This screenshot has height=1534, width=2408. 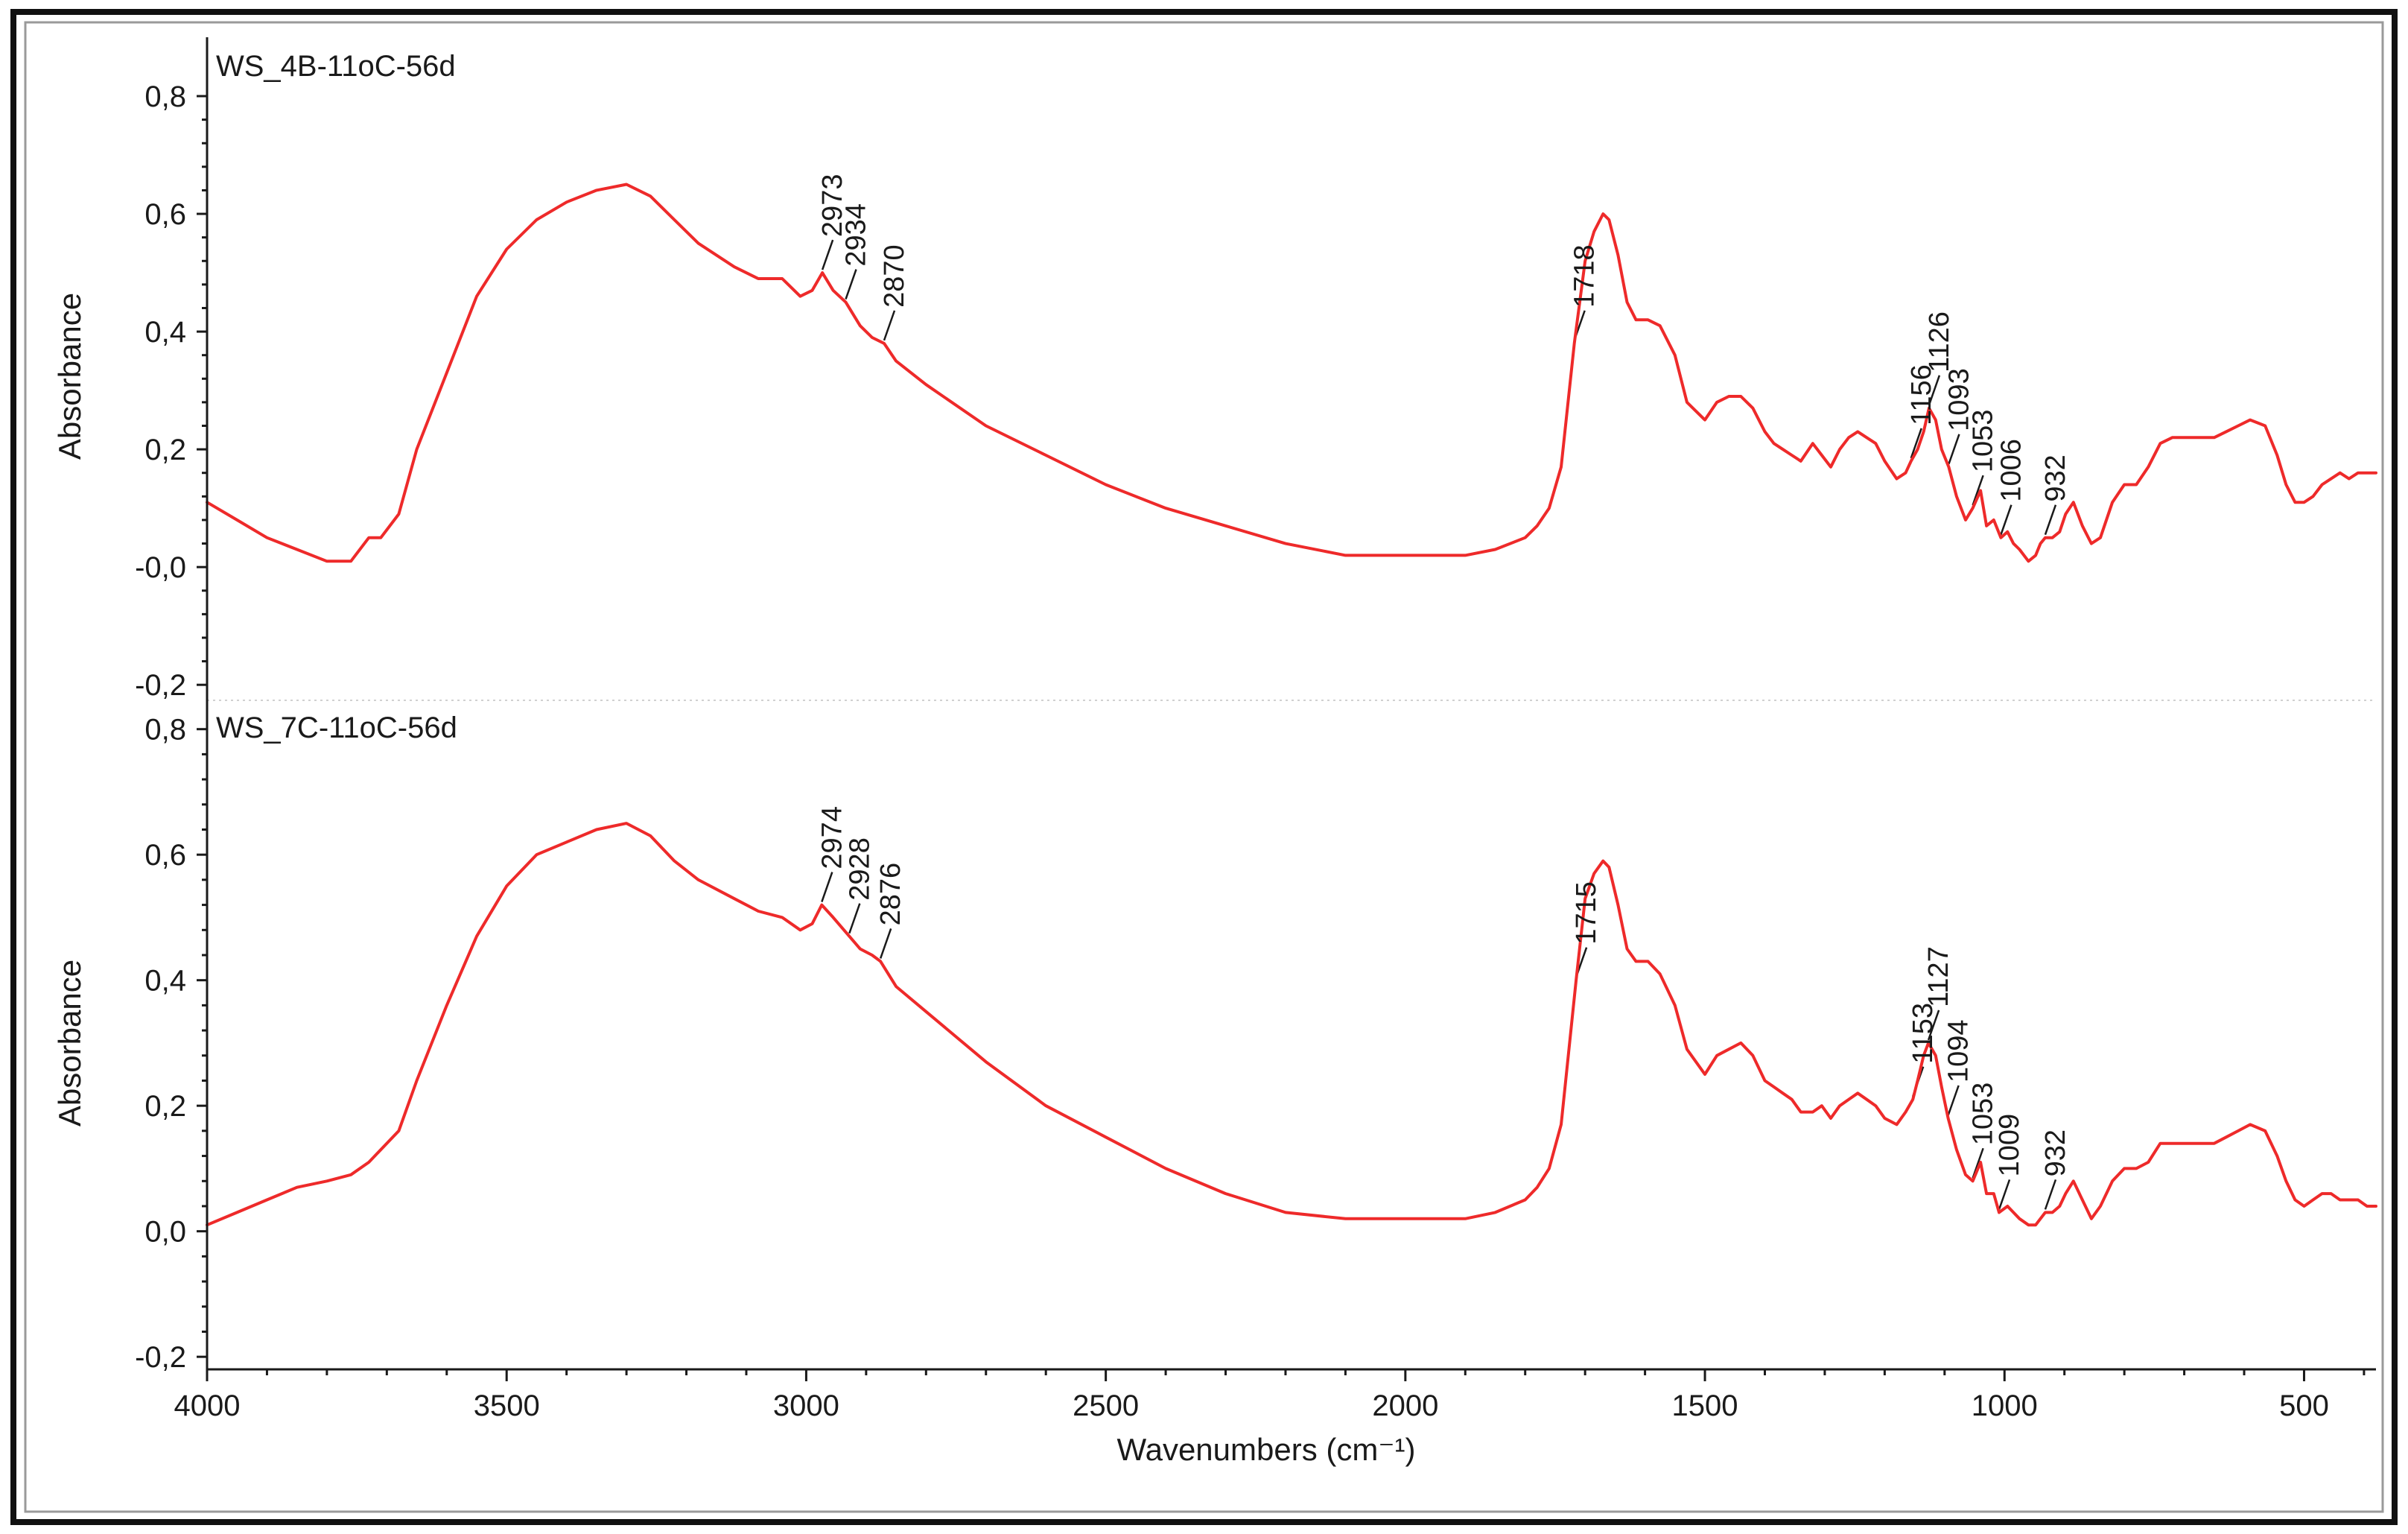 What do you see at coordinates (1922, 394) in the screenshot?
I see `peak-label: 1156` at bounding box center [1922, 394].